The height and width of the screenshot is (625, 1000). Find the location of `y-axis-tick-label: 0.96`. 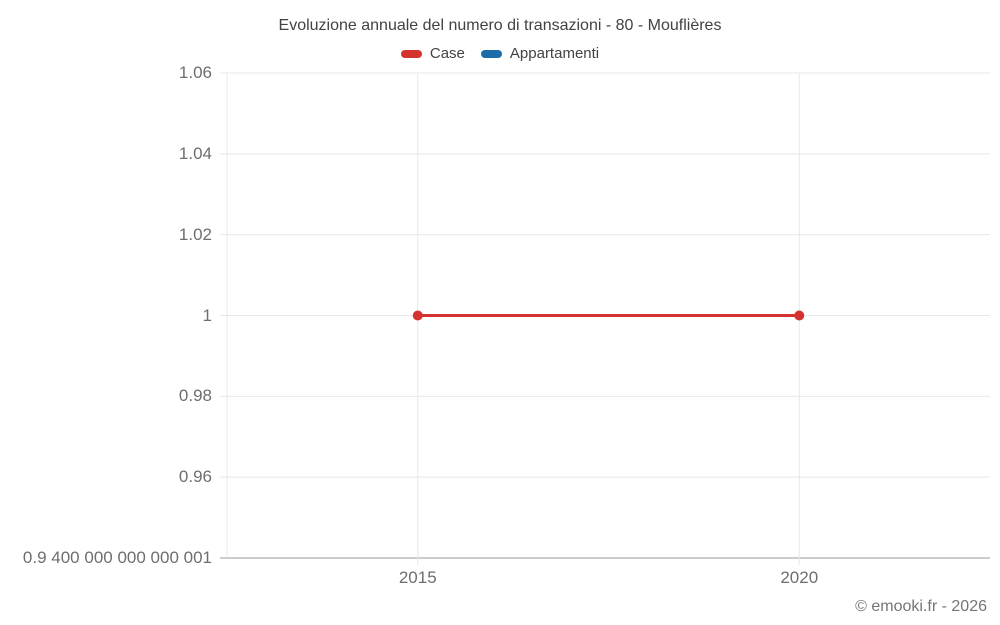

y-axis-tick-label: 0.96 is located at coordinates (195, 477).